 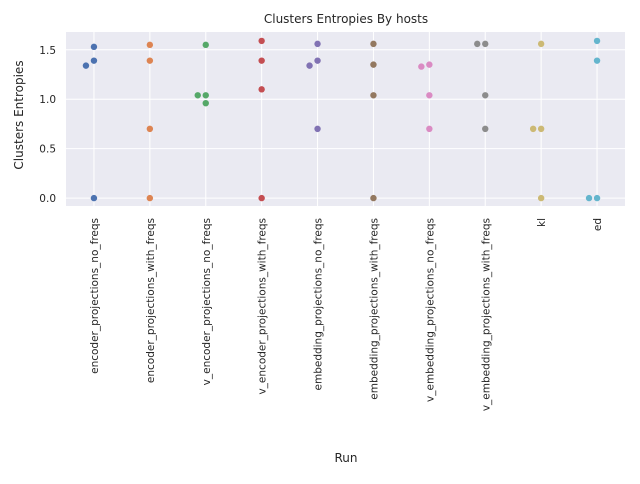 What do you see at coordinates (346, 19) in the screenshot?
I see `chart-title: Clusters Entropies By hosts` at bounding box center [346, 19].